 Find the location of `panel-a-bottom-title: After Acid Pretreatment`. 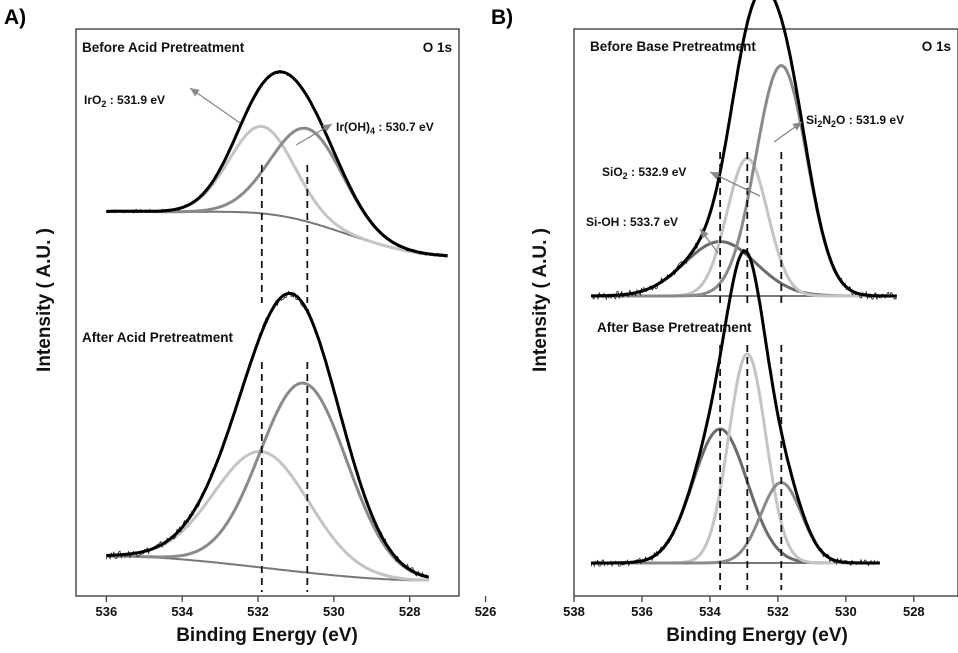

panel-a-bottom-title: After Acid Pretreatment is located at coordinates (158, 337).